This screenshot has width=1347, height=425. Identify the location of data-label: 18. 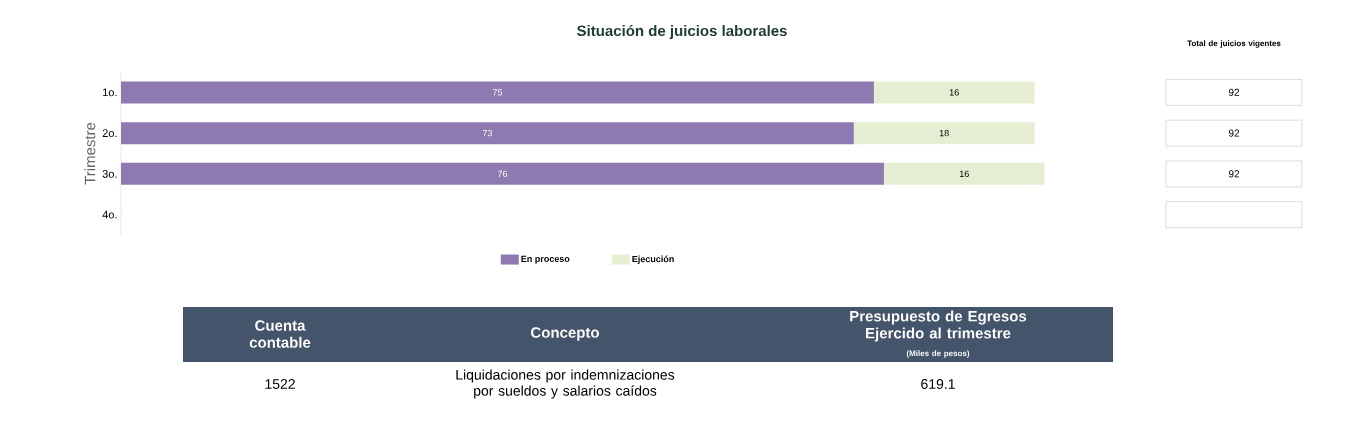
(944, 133).